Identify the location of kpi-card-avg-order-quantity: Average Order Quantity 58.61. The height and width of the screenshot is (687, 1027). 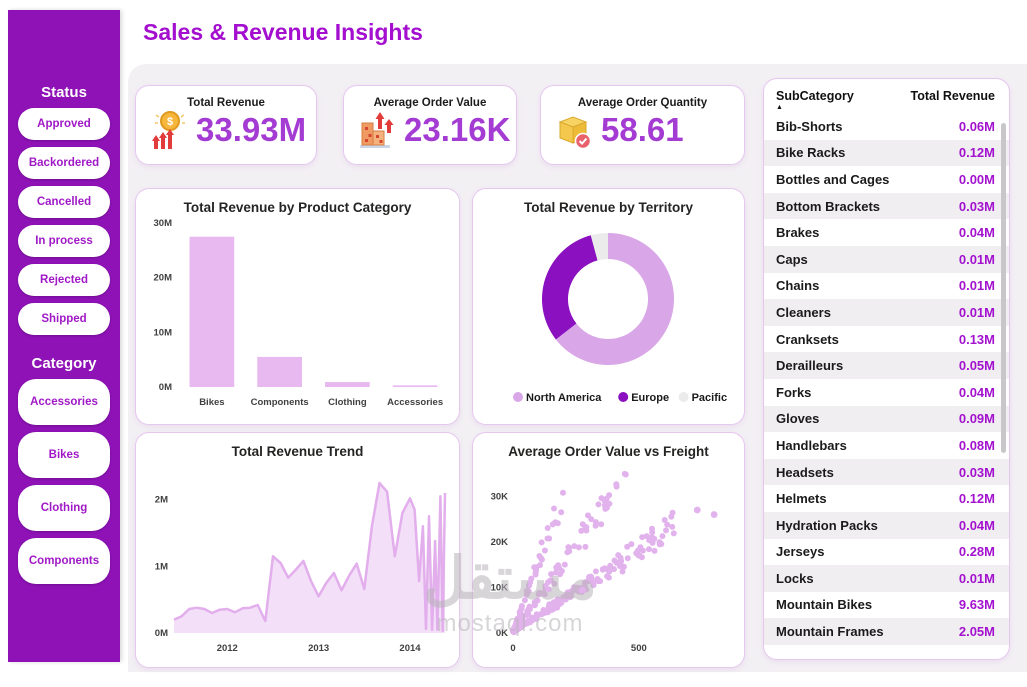
(642, 125).